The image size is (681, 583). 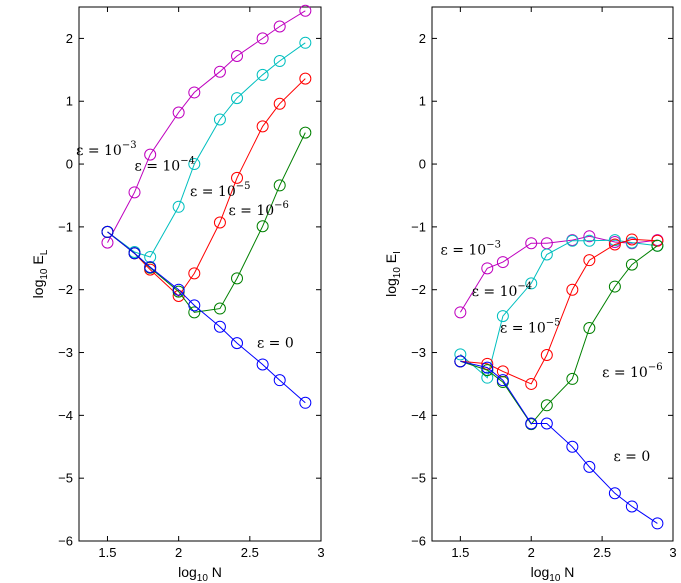 I want to click on series-annotation: ε = 0, so click(x=631, y=457).